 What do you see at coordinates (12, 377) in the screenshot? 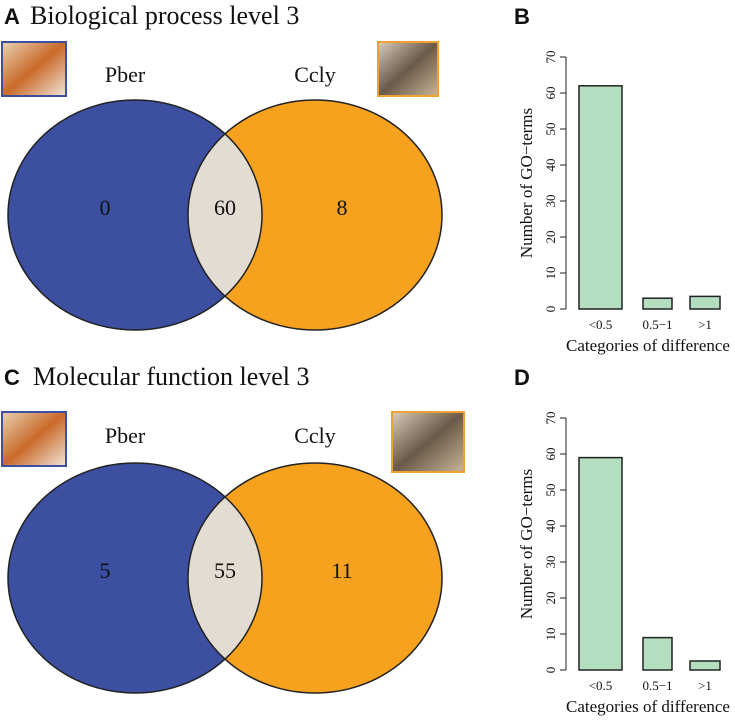
I see `panel-label: C` at bounding box center [12, 377].